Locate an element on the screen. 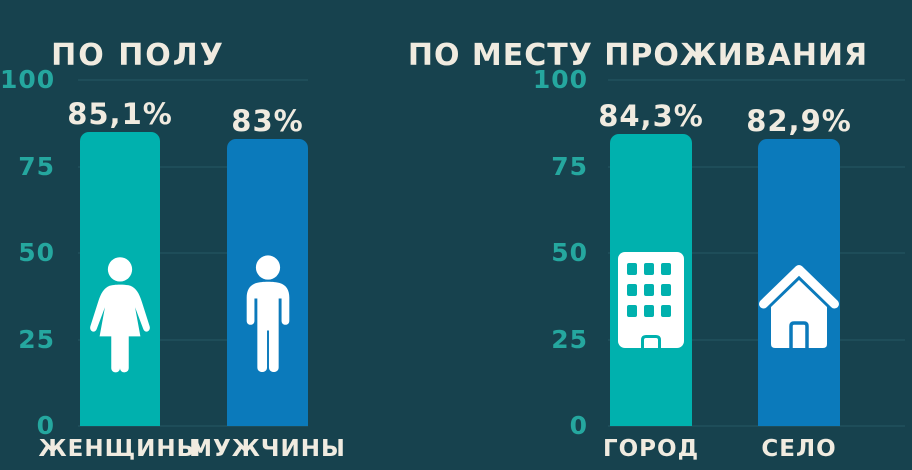  bar-column-men: 83% МУЖЧИНЫ is located at coordinates (267, 270).